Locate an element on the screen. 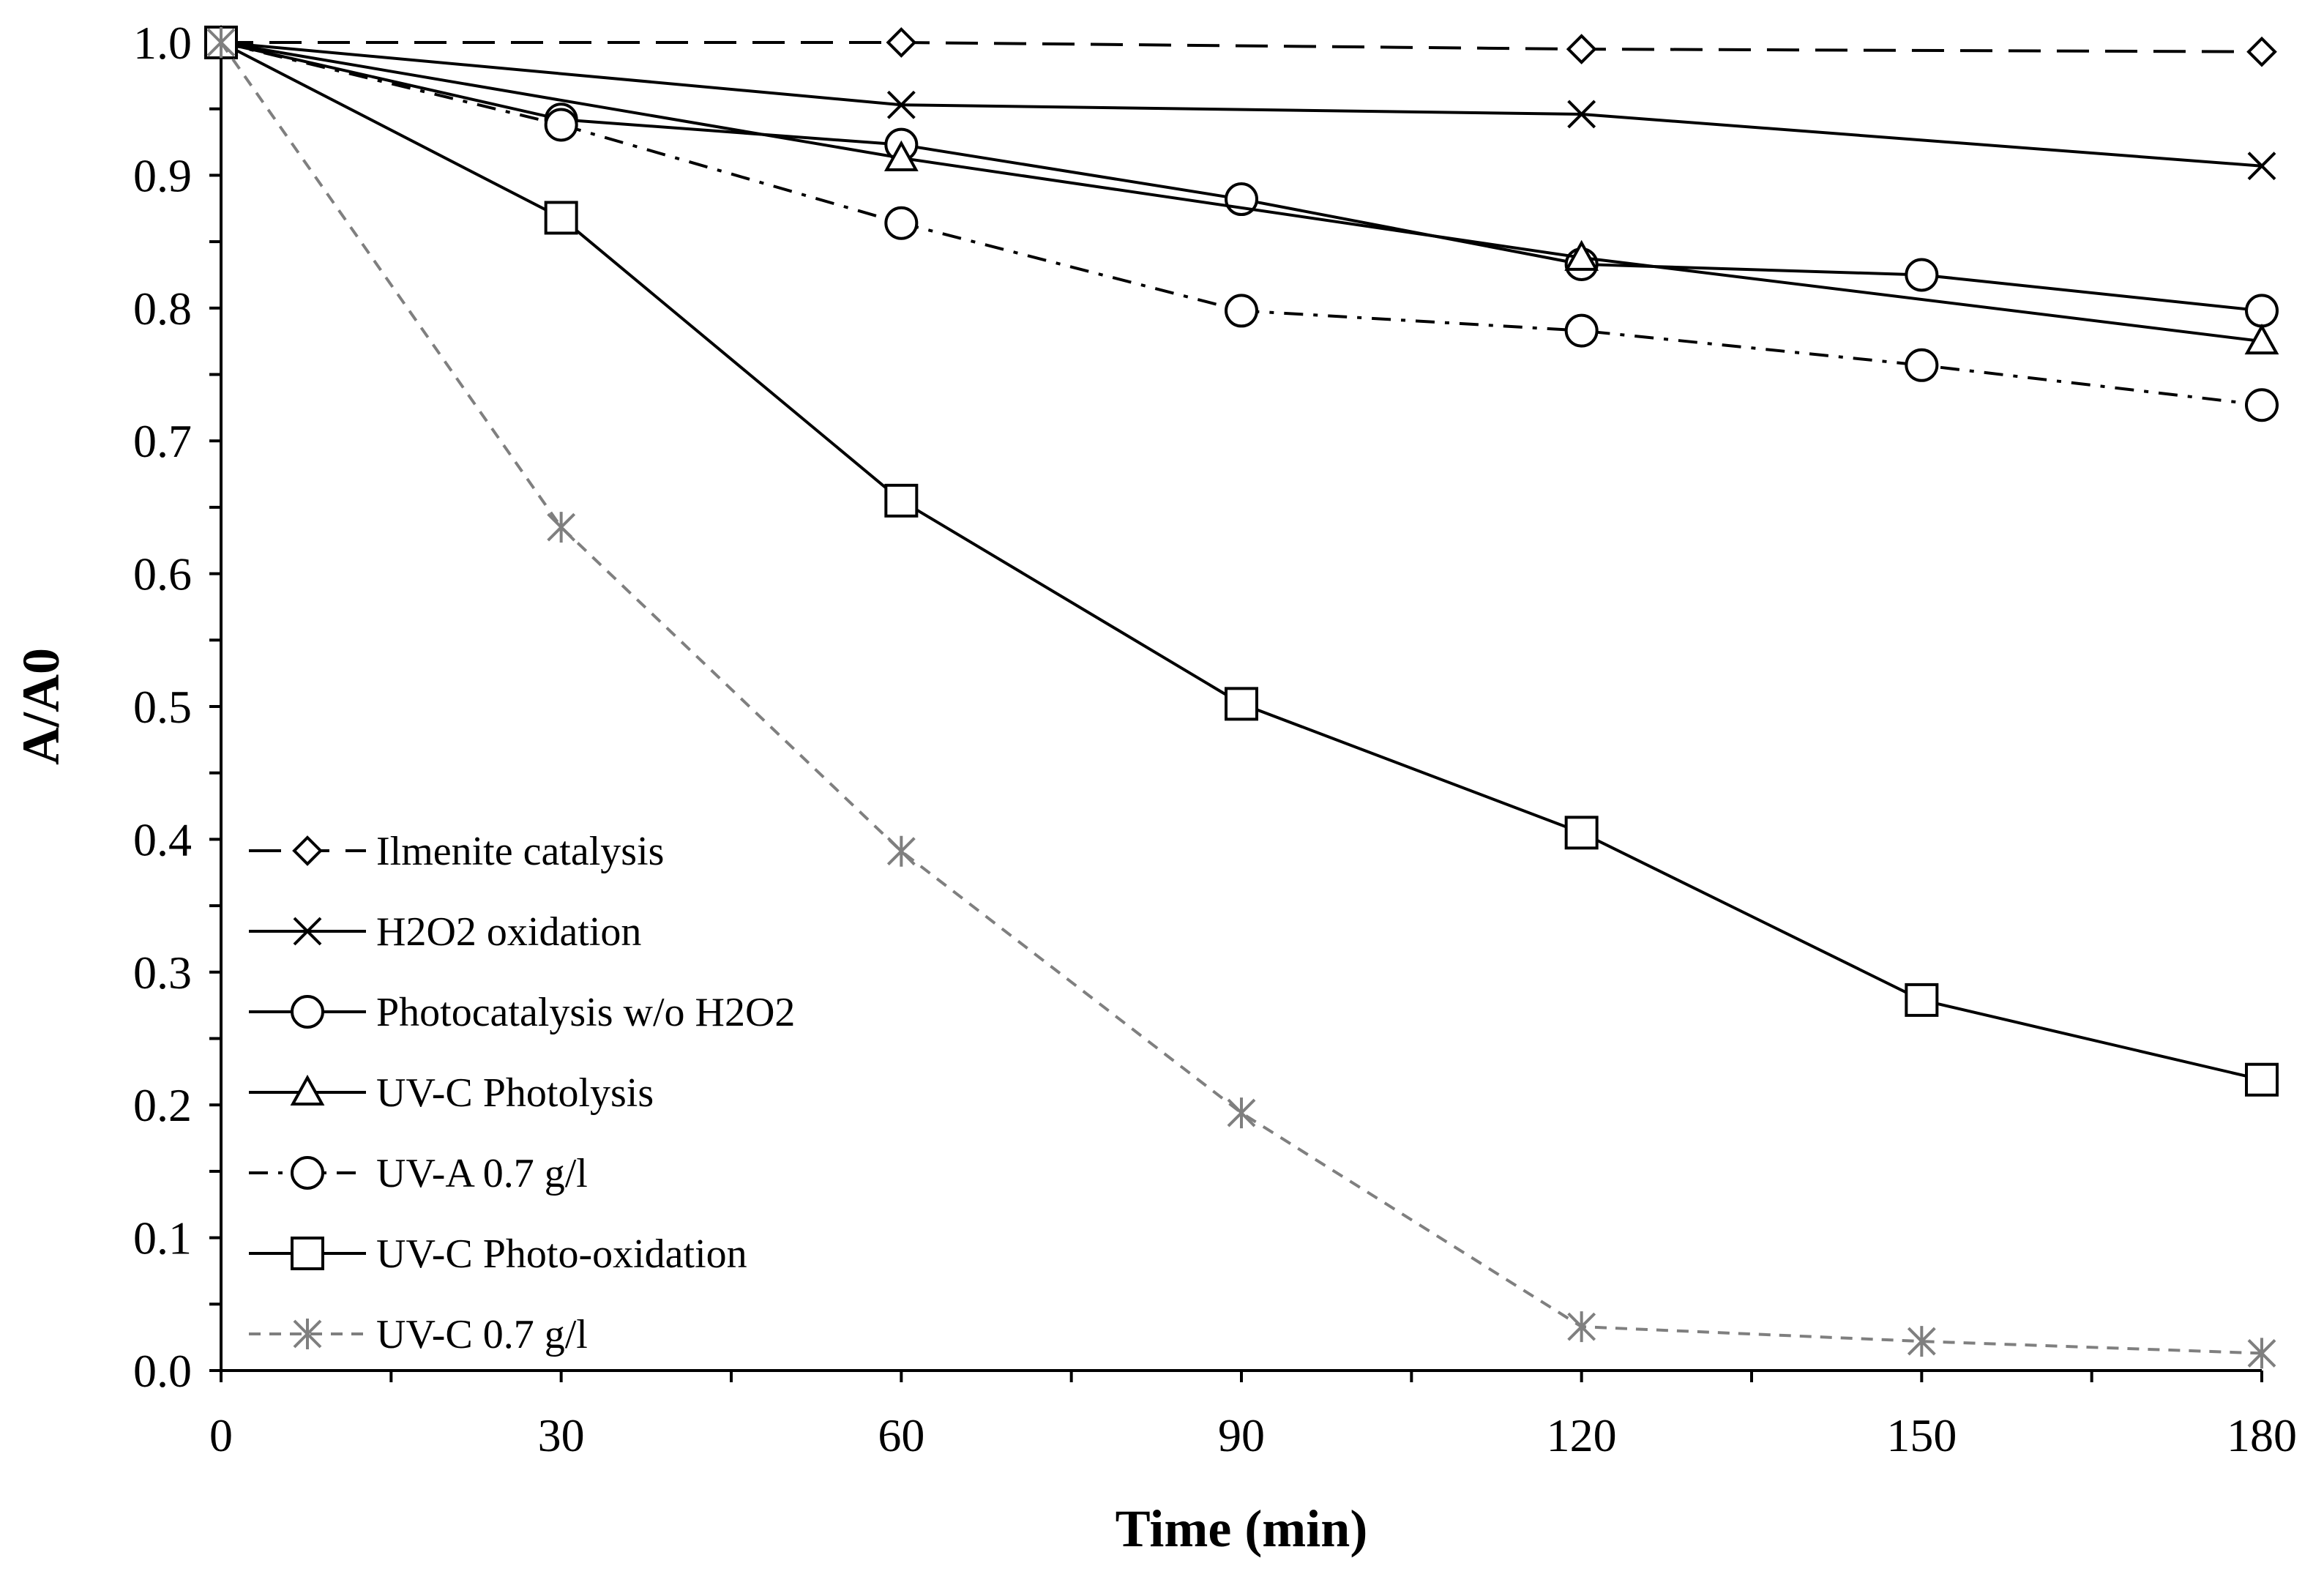 This screenshot has height=1577, width=2324. legend-item: UV-C Photolysis is located at coordinates (451, 1093).